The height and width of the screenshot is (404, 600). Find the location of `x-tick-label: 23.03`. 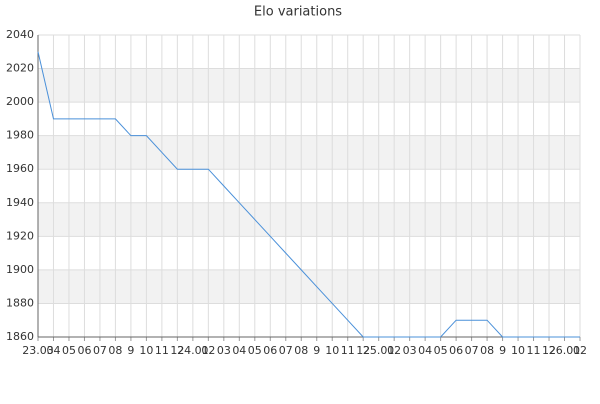

x-tick-label: 23.03 is located at coordinates (38, 350).